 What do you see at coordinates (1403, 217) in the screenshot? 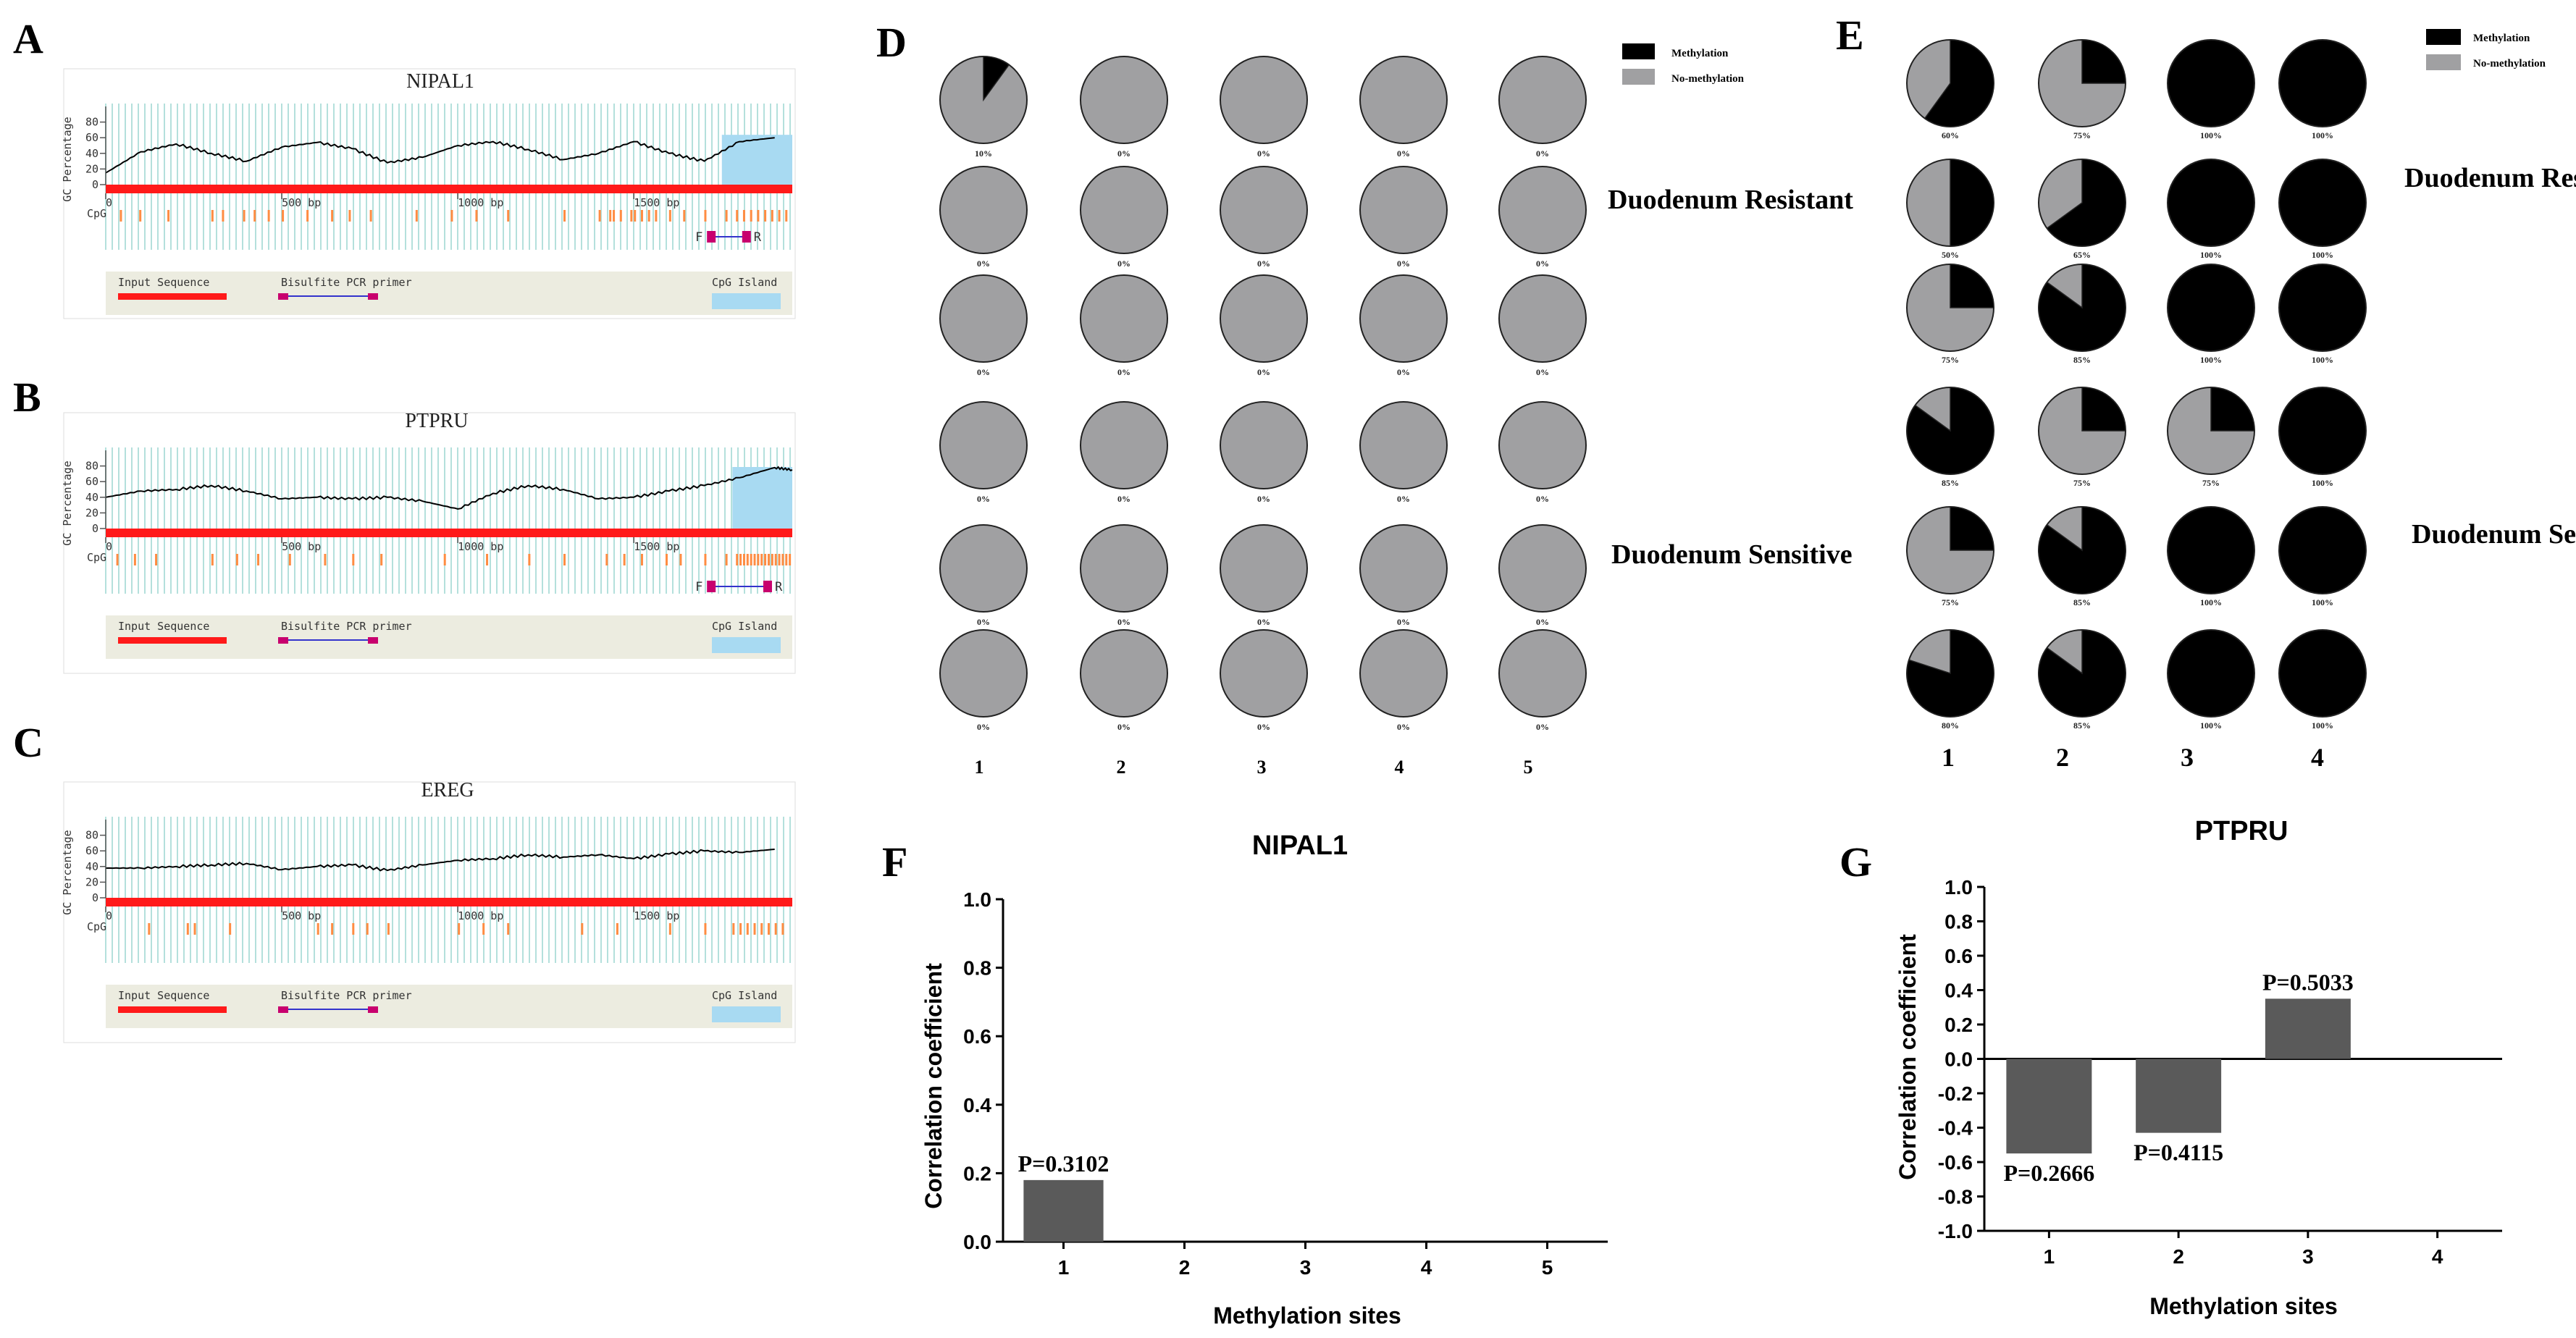
I see `pie-r2-c4: 0%` at bounding box center [1403, 217].